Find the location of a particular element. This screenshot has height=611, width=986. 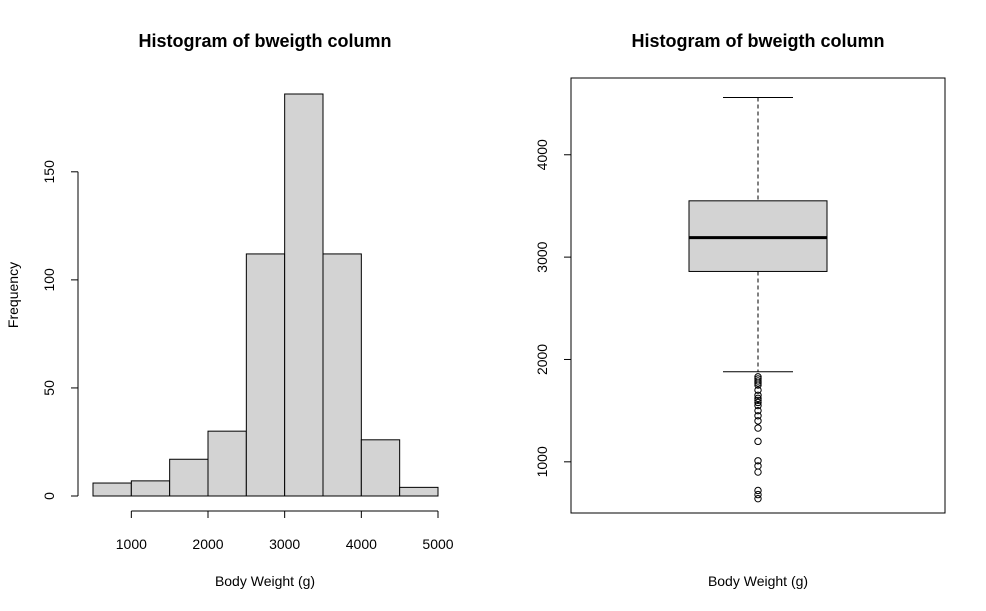

histogram-y-tick-label: 0 is located at coordinates (49, 496).